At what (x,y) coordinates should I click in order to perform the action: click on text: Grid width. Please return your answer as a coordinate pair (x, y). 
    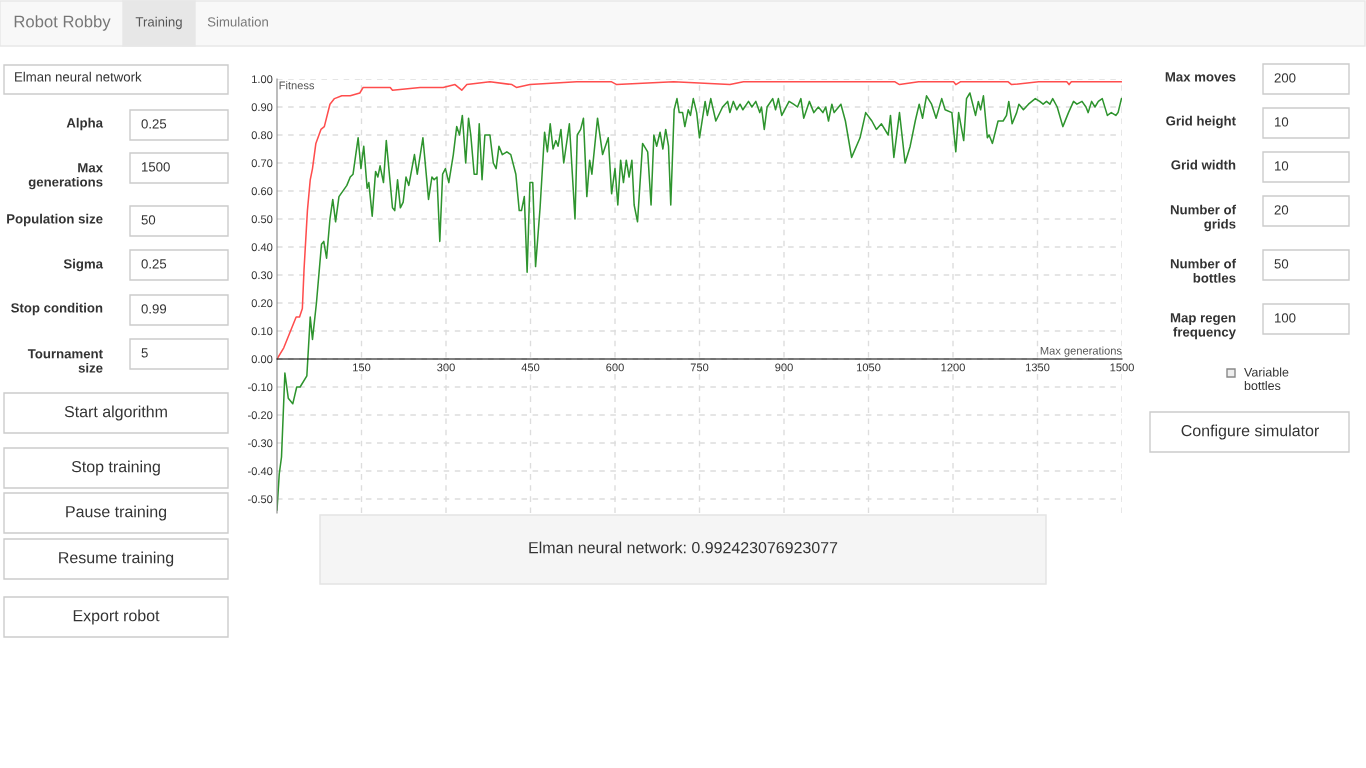
    Looking at the image, I should click on (1203, 164).